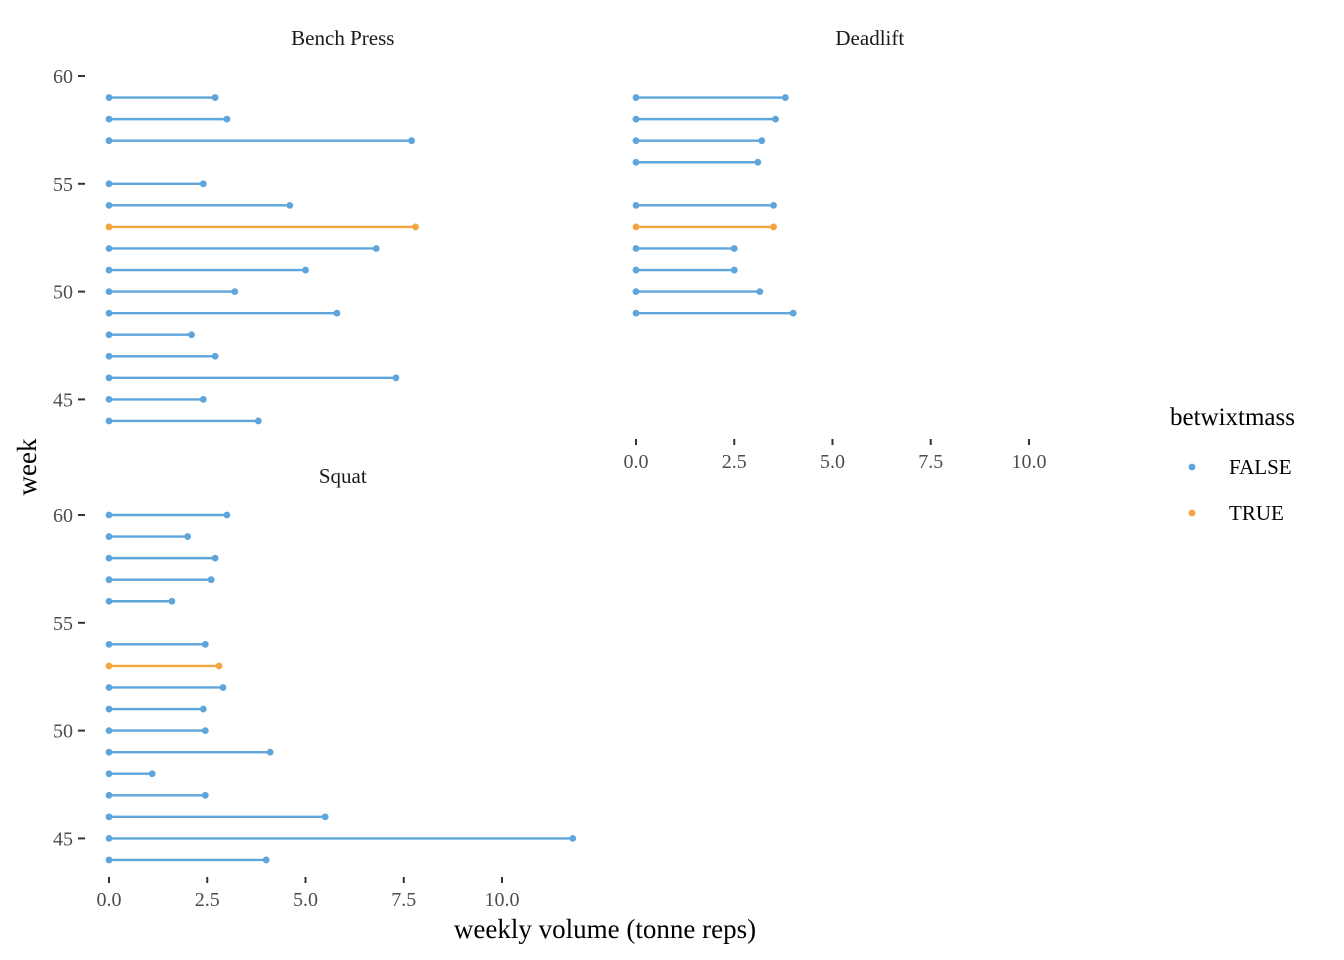 This screenshot has width=1344, height=960. Describe the element at coordinates (63, 516) in the screenshot. I see `y-tick-label-squat-60: 60` at that location.